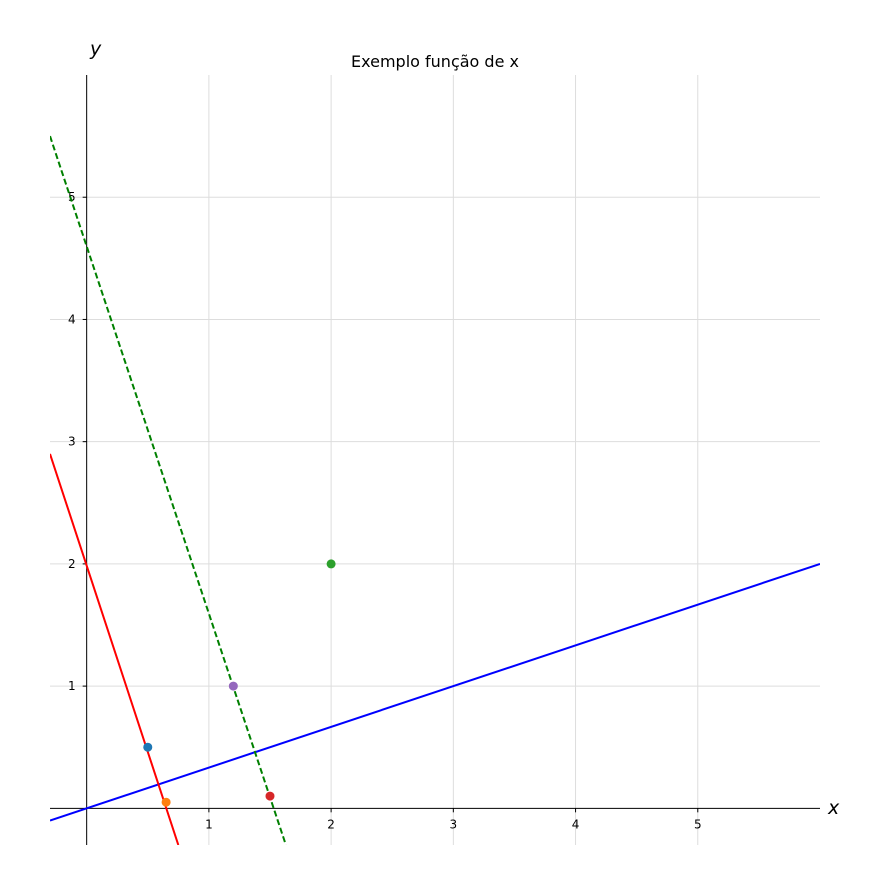 The height and width of the screenshot is (895, 885). I want to click on data-points, so click(239, 683).